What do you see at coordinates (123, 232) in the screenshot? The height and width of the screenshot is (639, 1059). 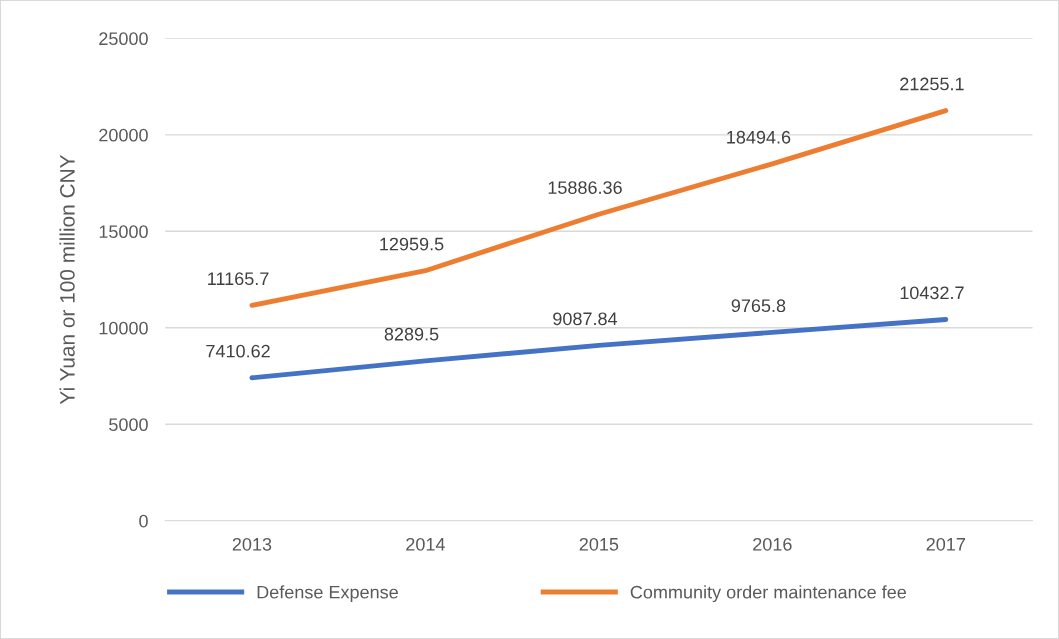 I see `y-tick-label: 15000` at bounding box center [123, 232].